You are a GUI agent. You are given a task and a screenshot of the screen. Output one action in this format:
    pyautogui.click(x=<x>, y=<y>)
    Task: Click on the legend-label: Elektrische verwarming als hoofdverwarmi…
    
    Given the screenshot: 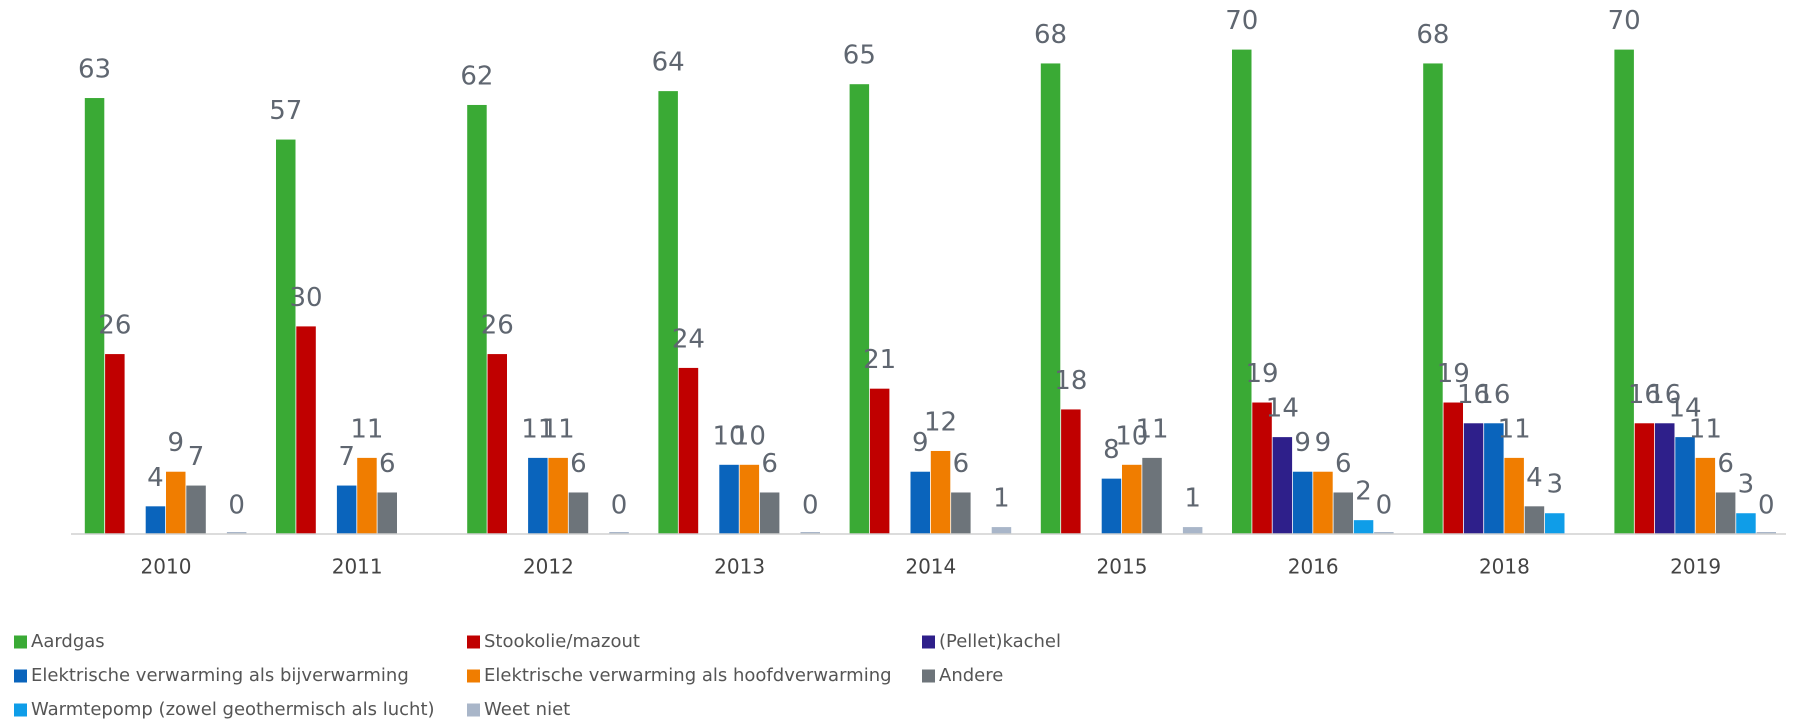 What is the action you would take?
    pyautogui.click(x=688, y=675)
    